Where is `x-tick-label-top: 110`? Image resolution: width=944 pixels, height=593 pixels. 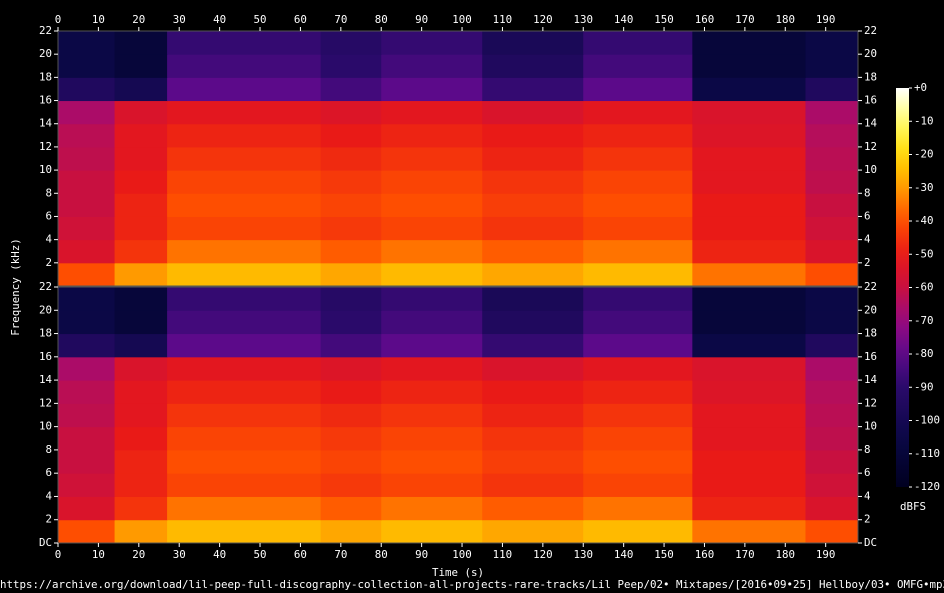 x-tick-label-top: 110 is located at coordinates (503, 19).